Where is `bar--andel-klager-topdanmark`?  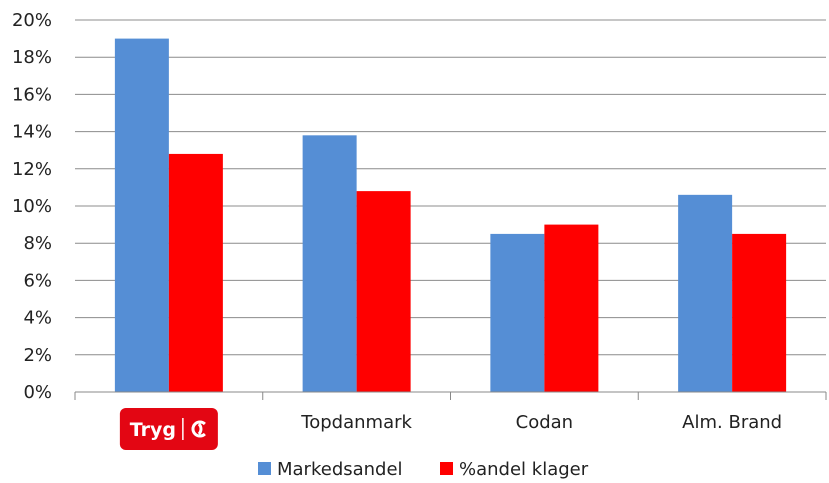 bar--andel-klager-topdanmark is located at coordinates (383, 291).